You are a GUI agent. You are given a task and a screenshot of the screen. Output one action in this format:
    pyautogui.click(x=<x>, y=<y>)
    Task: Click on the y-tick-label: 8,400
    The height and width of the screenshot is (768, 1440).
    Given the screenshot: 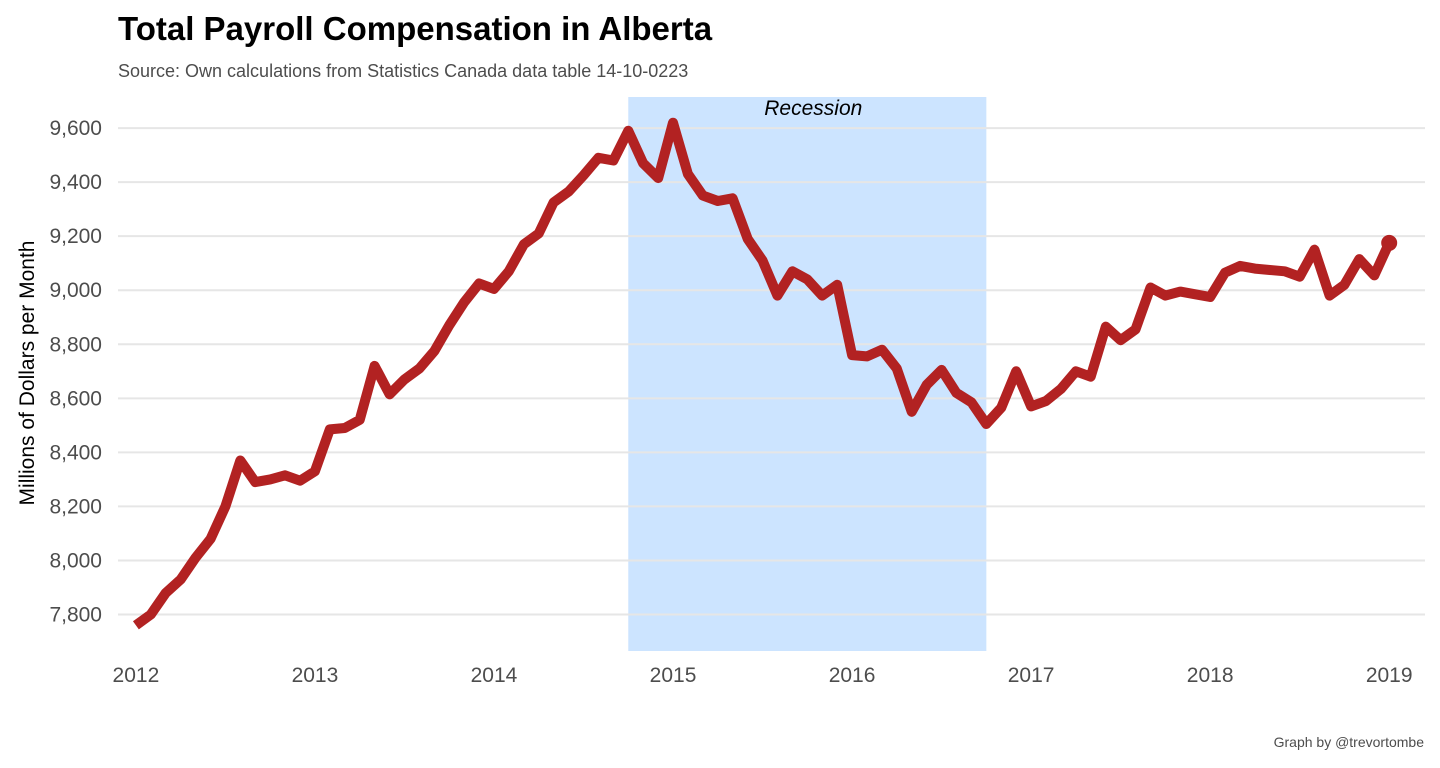 What is the action you would take?
    pyautogui.click(x=75, y=452)
    